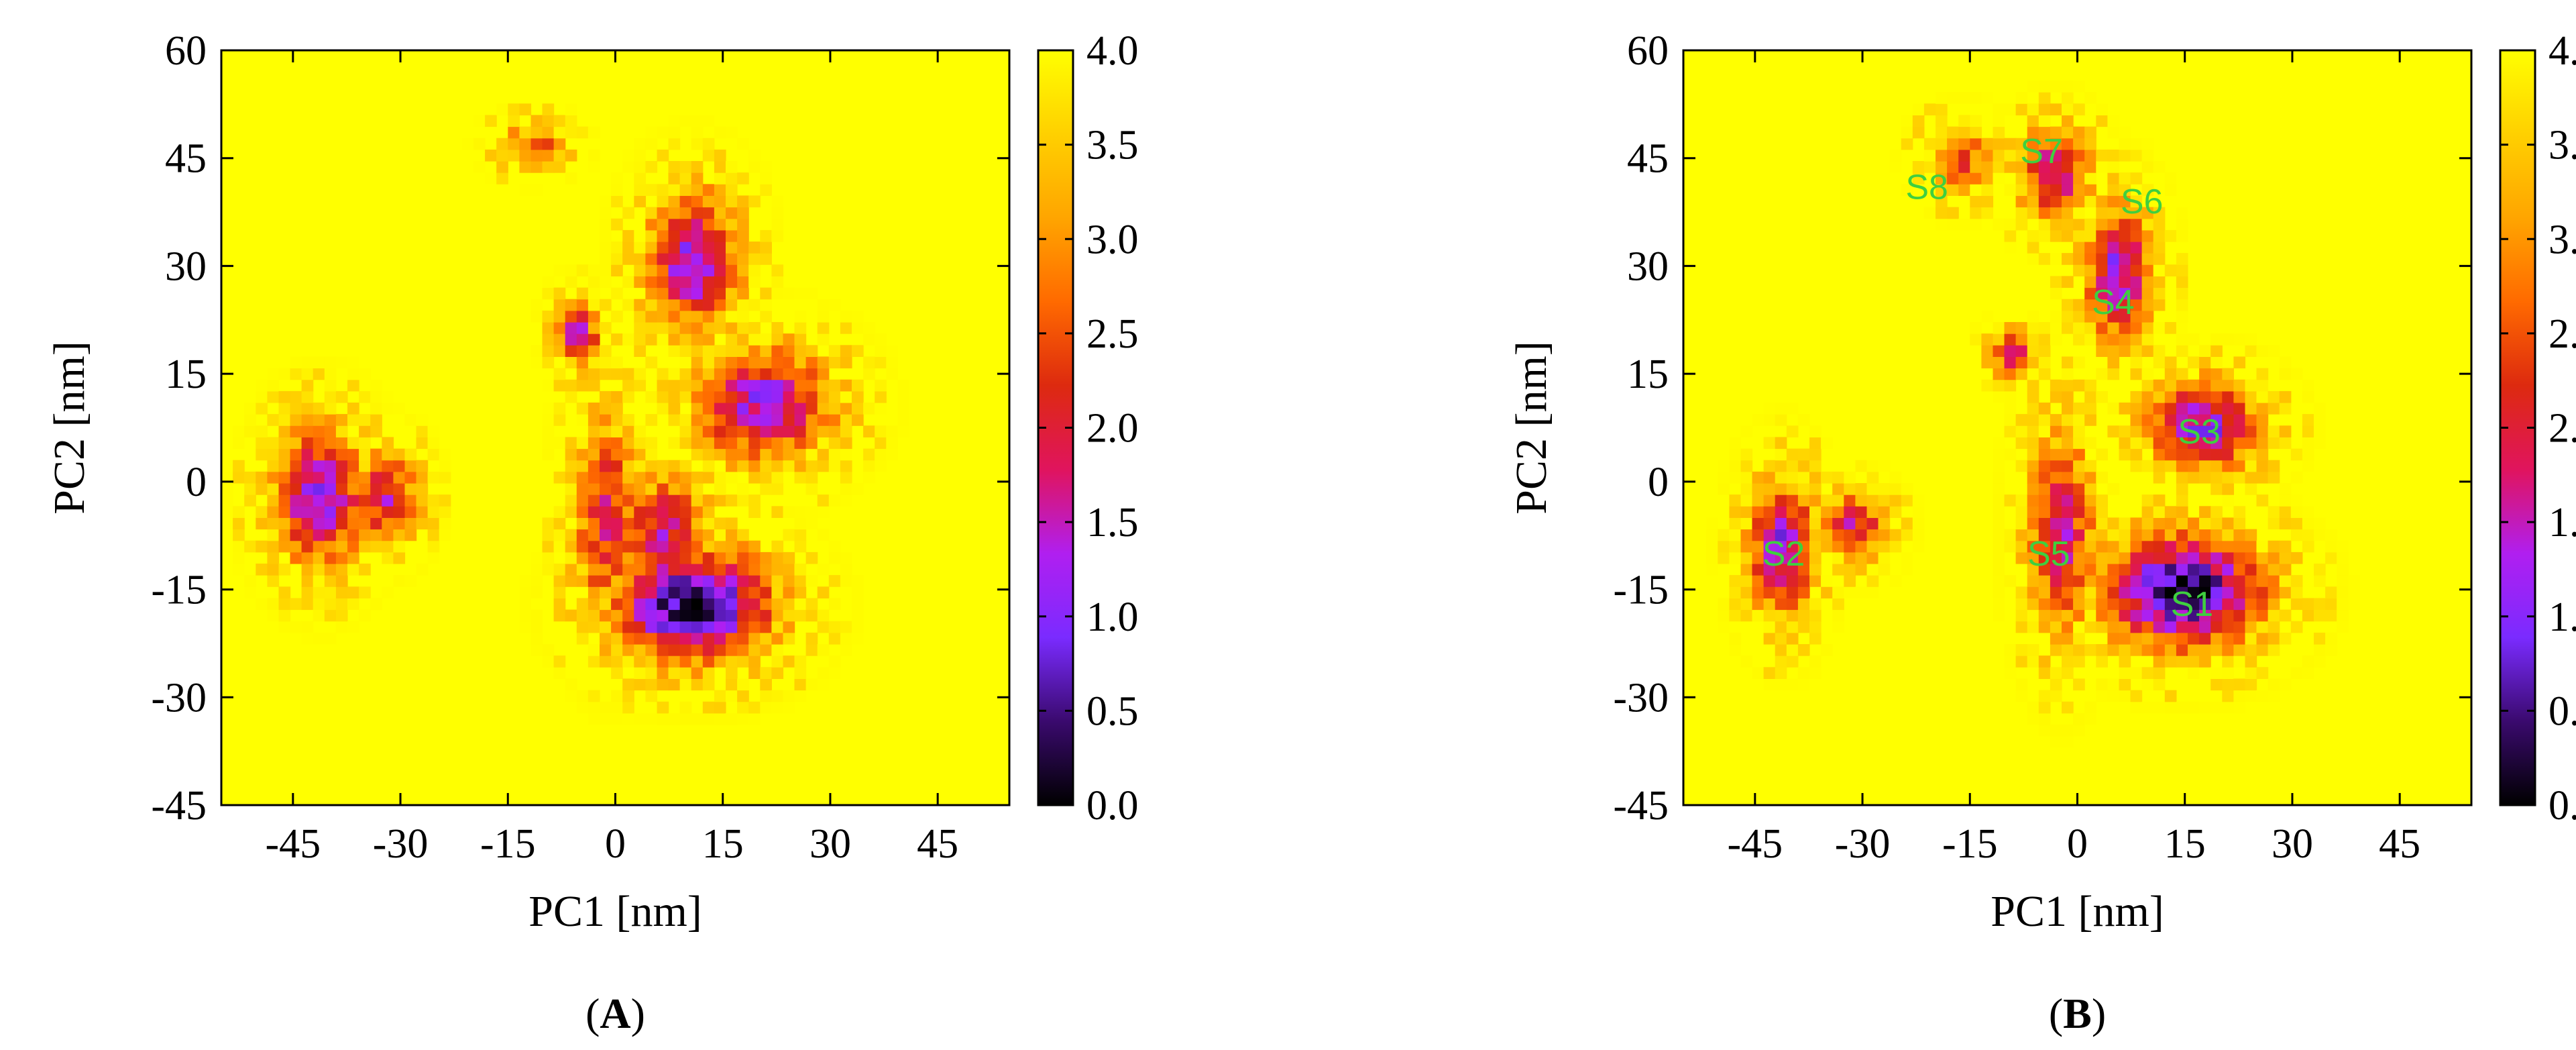 The width and height of the screenshot is (2576, 1050). What do you see at coordinates (1863, 844) in the screenshot?
I see `x-tick-label: -30` at bounding box center [1863, 844].